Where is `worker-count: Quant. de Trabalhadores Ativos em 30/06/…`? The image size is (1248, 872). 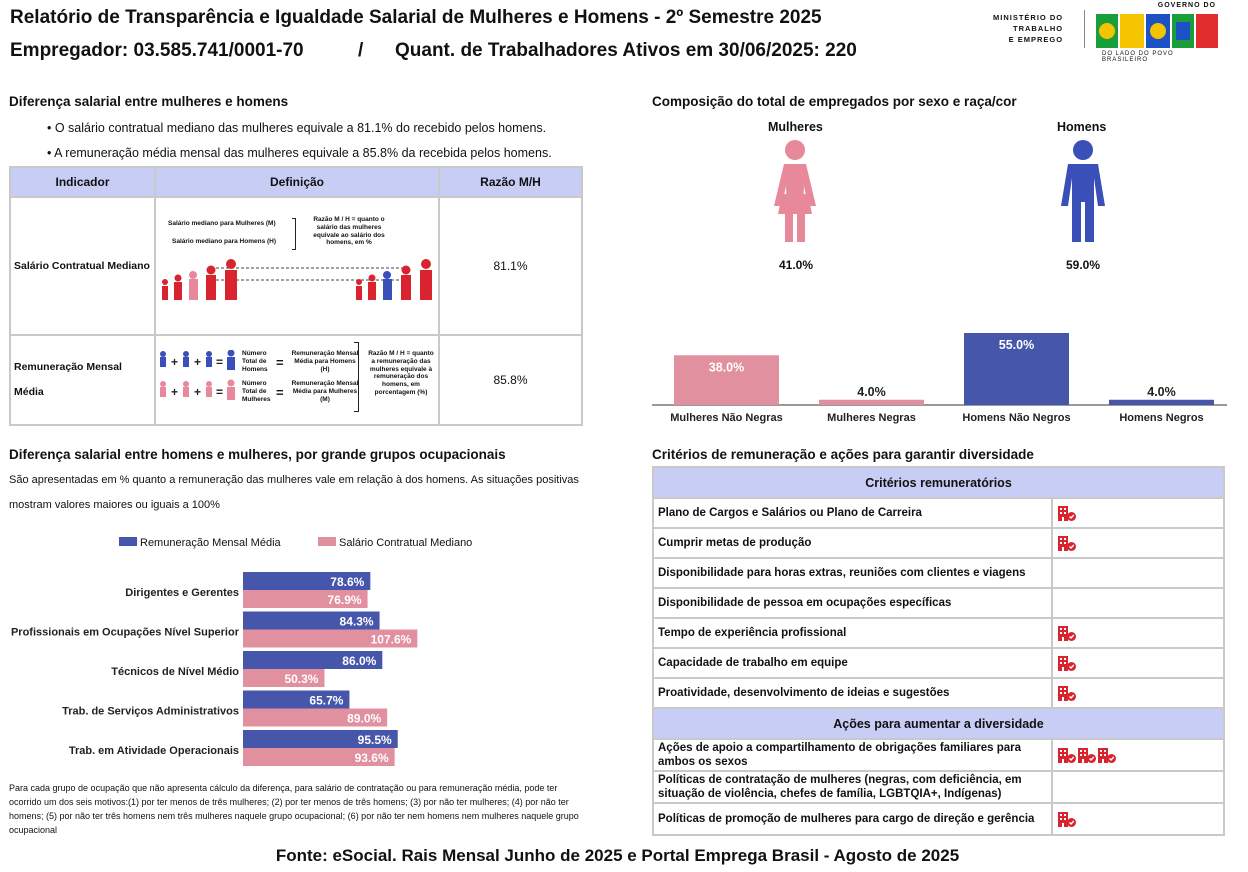
worker-count: Quant. de Trabalhadores Ativos em 30/06/… is located at coordinates (626, 50).